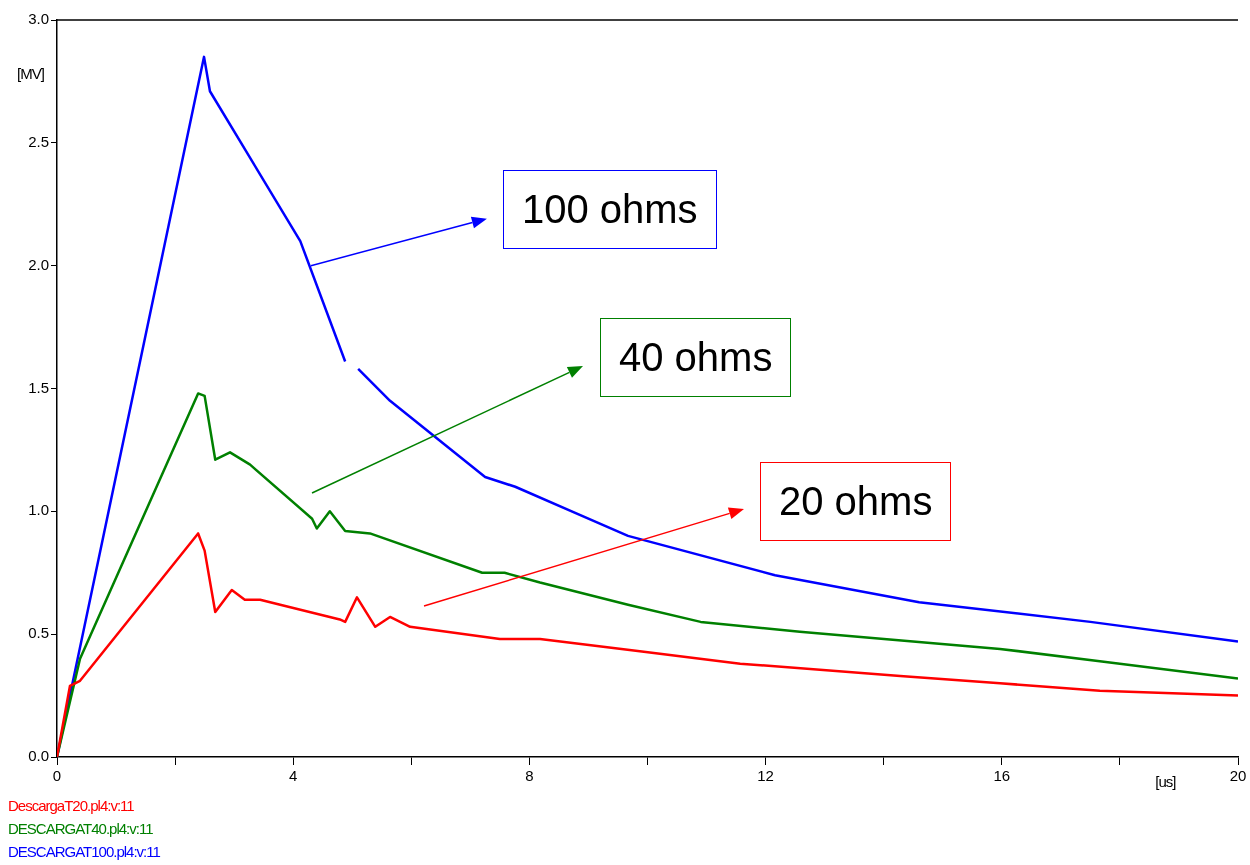  I want to click on text: DESCARGAT40.pl4:v:11, so click(81, 829).